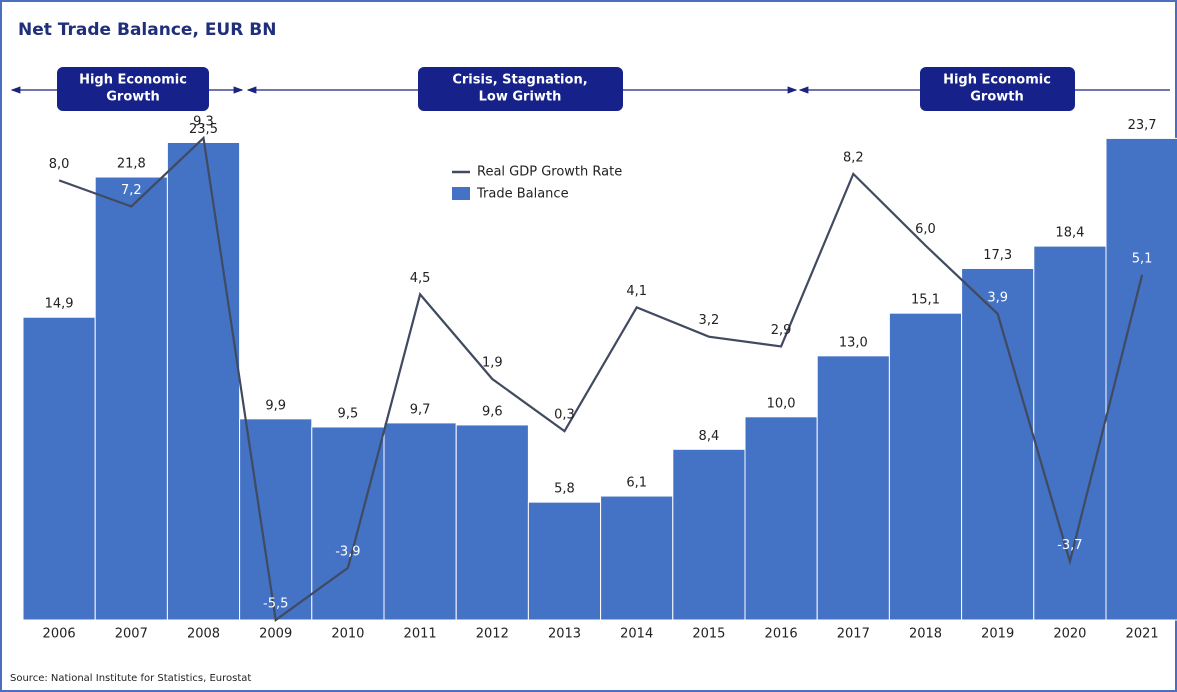 The height and width of the screenshot is (692, 1177). I want to click on x-tick-label: 2016, so click(781, 634).